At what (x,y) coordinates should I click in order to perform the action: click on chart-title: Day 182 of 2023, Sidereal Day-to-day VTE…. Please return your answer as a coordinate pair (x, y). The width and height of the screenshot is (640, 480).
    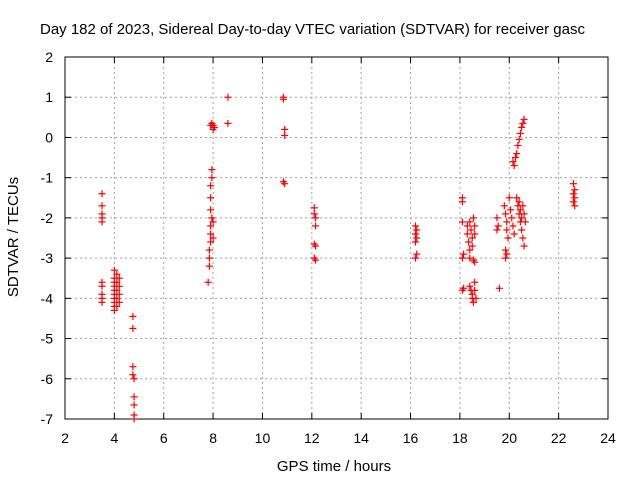
    Looking at the image, I should click on (312, 29).